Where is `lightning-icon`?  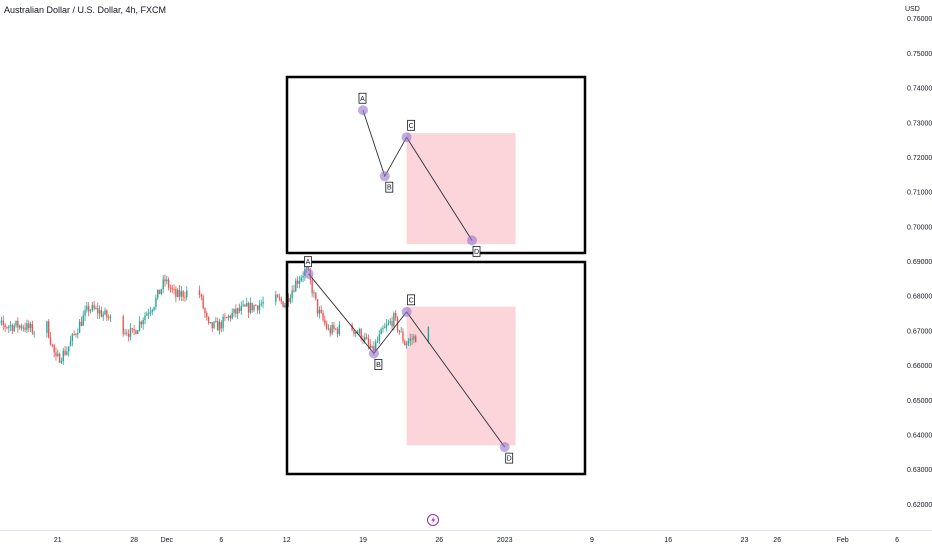 lightning-icon is located at coordinates (433, 520).